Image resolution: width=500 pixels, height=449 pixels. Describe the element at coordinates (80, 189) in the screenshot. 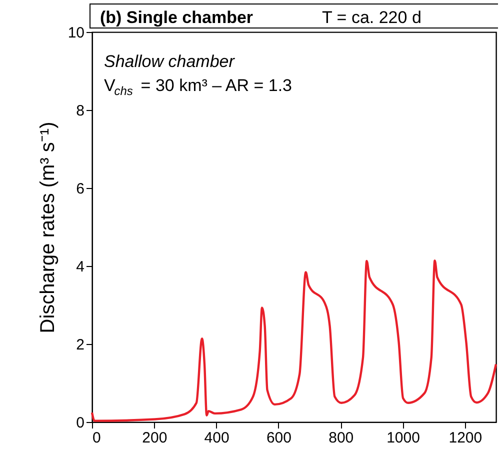

I see `y-tick-label: 6` at that location.